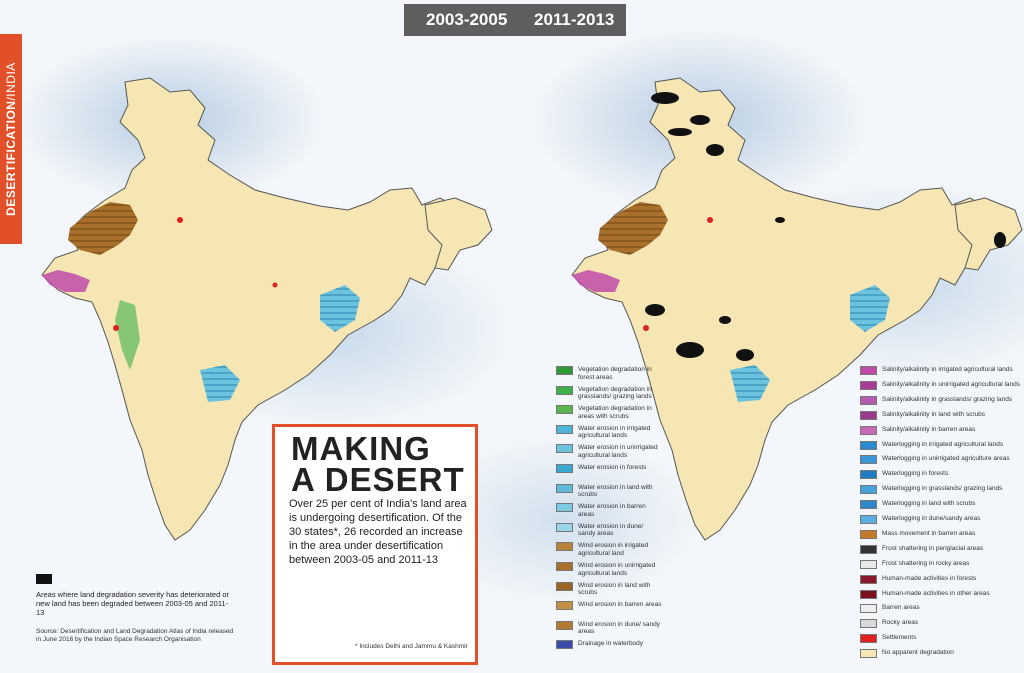 The width and height of the screenshot is (1024, 673). Describe the element at coordinates (940, 639) in the screenshot. I see `legend-item: Settlements` at that location.